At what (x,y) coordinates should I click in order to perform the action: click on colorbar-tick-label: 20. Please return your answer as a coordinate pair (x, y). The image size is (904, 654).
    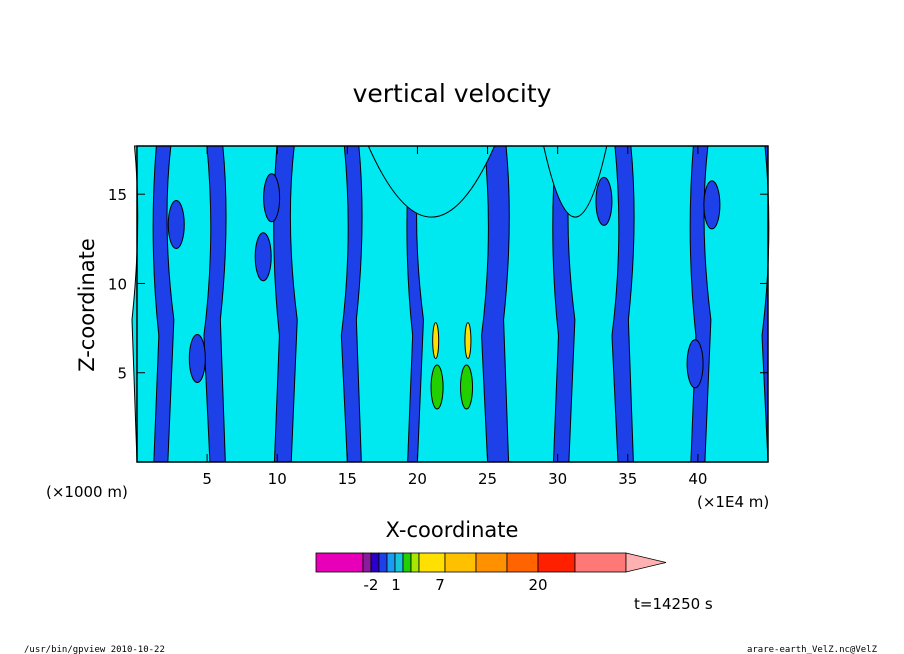
    Looking at the image, I should click on (537, 585).